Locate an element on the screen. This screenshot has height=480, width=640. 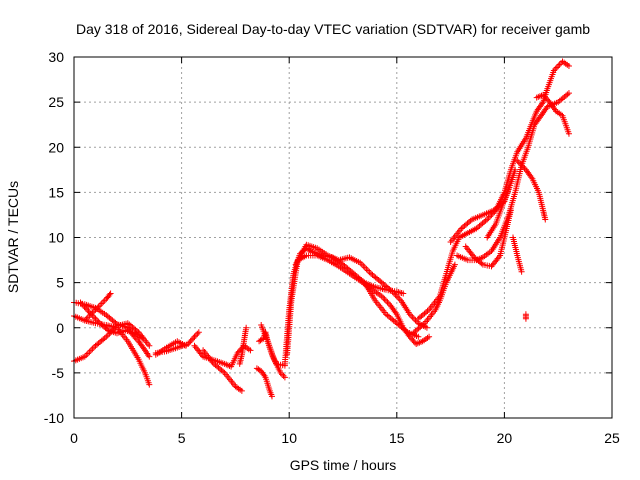
x-tick-label: 5 is located at coordinates (182, 438).